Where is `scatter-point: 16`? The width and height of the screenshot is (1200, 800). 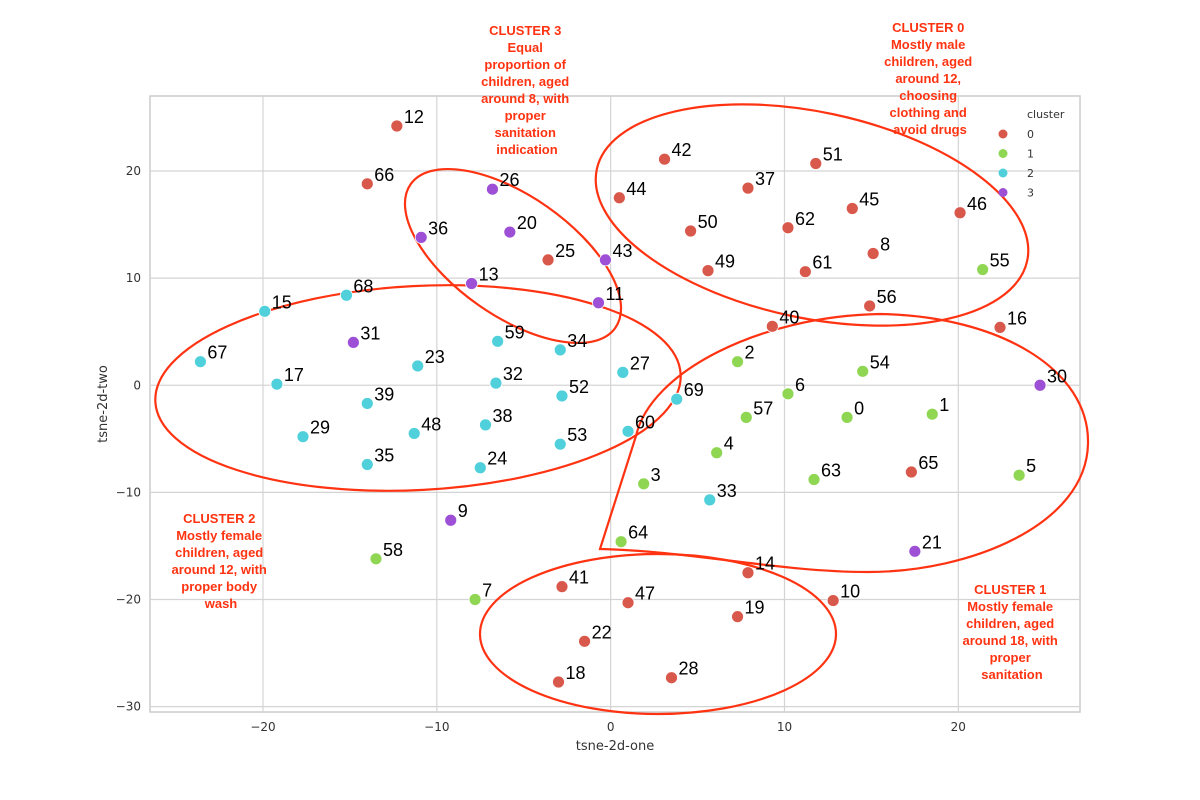
scatter-point: 16 is located at coordinates (1010, 321).